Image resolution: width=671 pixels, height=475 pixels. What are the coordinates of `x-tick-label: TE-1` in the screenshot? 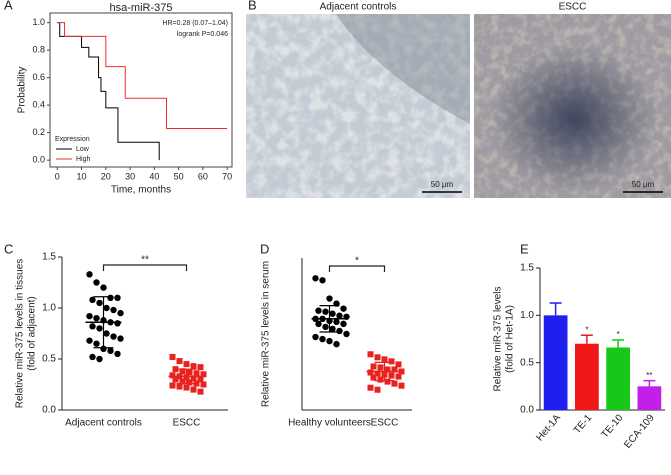 It's located at (583, 424).